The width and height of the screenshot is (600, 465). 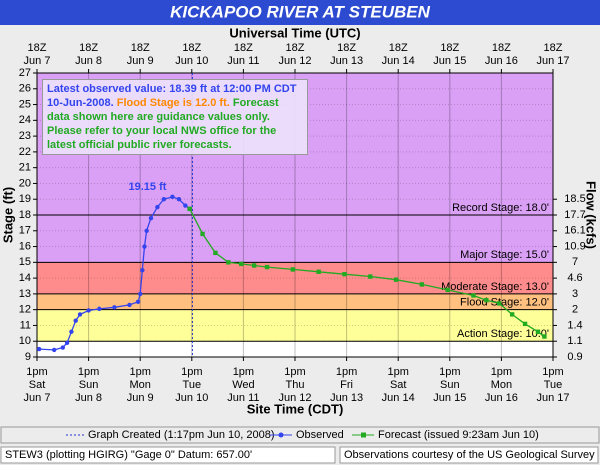 What do you see at coordinates (89, 385) in the screenshot?
I see `x-tick-label: Sun` at bounding box center [89, 385].